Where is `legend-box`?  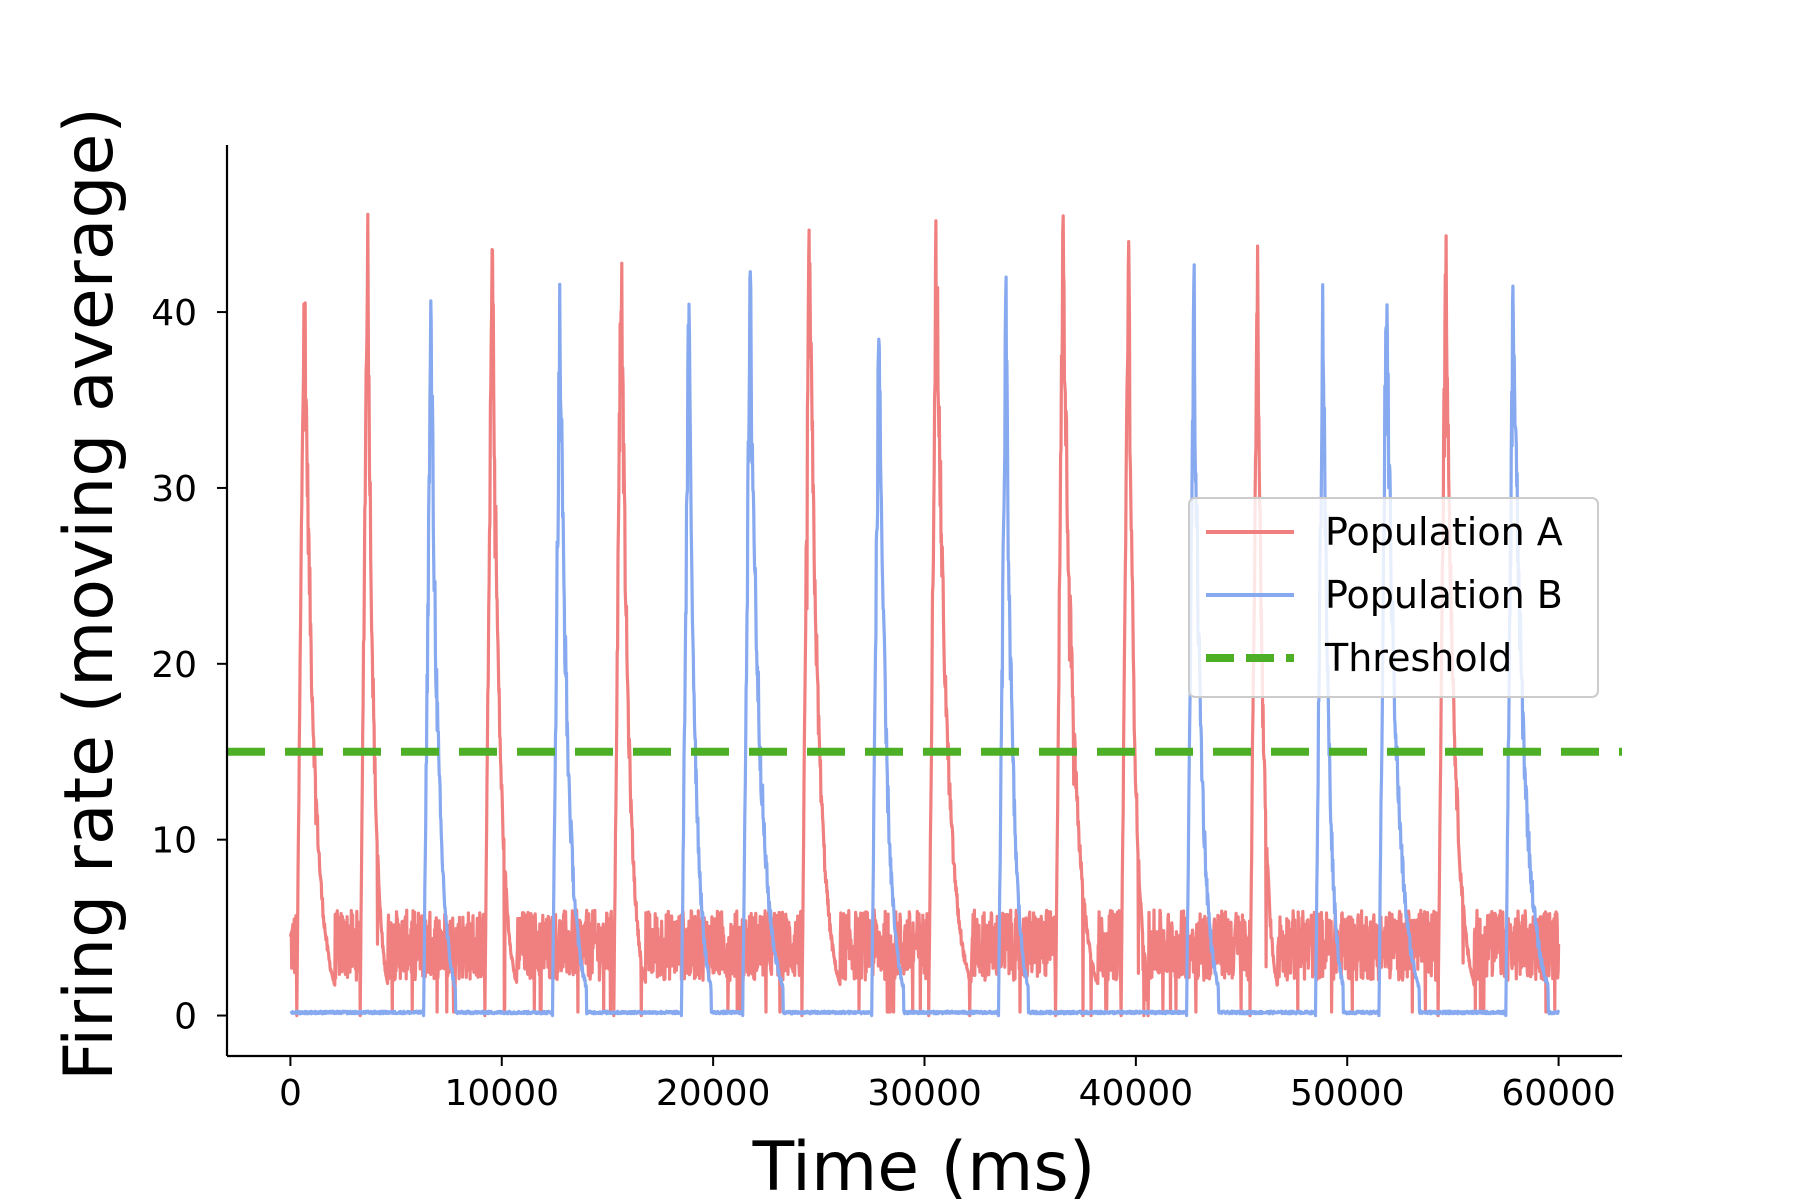 legend-box is located at coordinates (1393, 597).